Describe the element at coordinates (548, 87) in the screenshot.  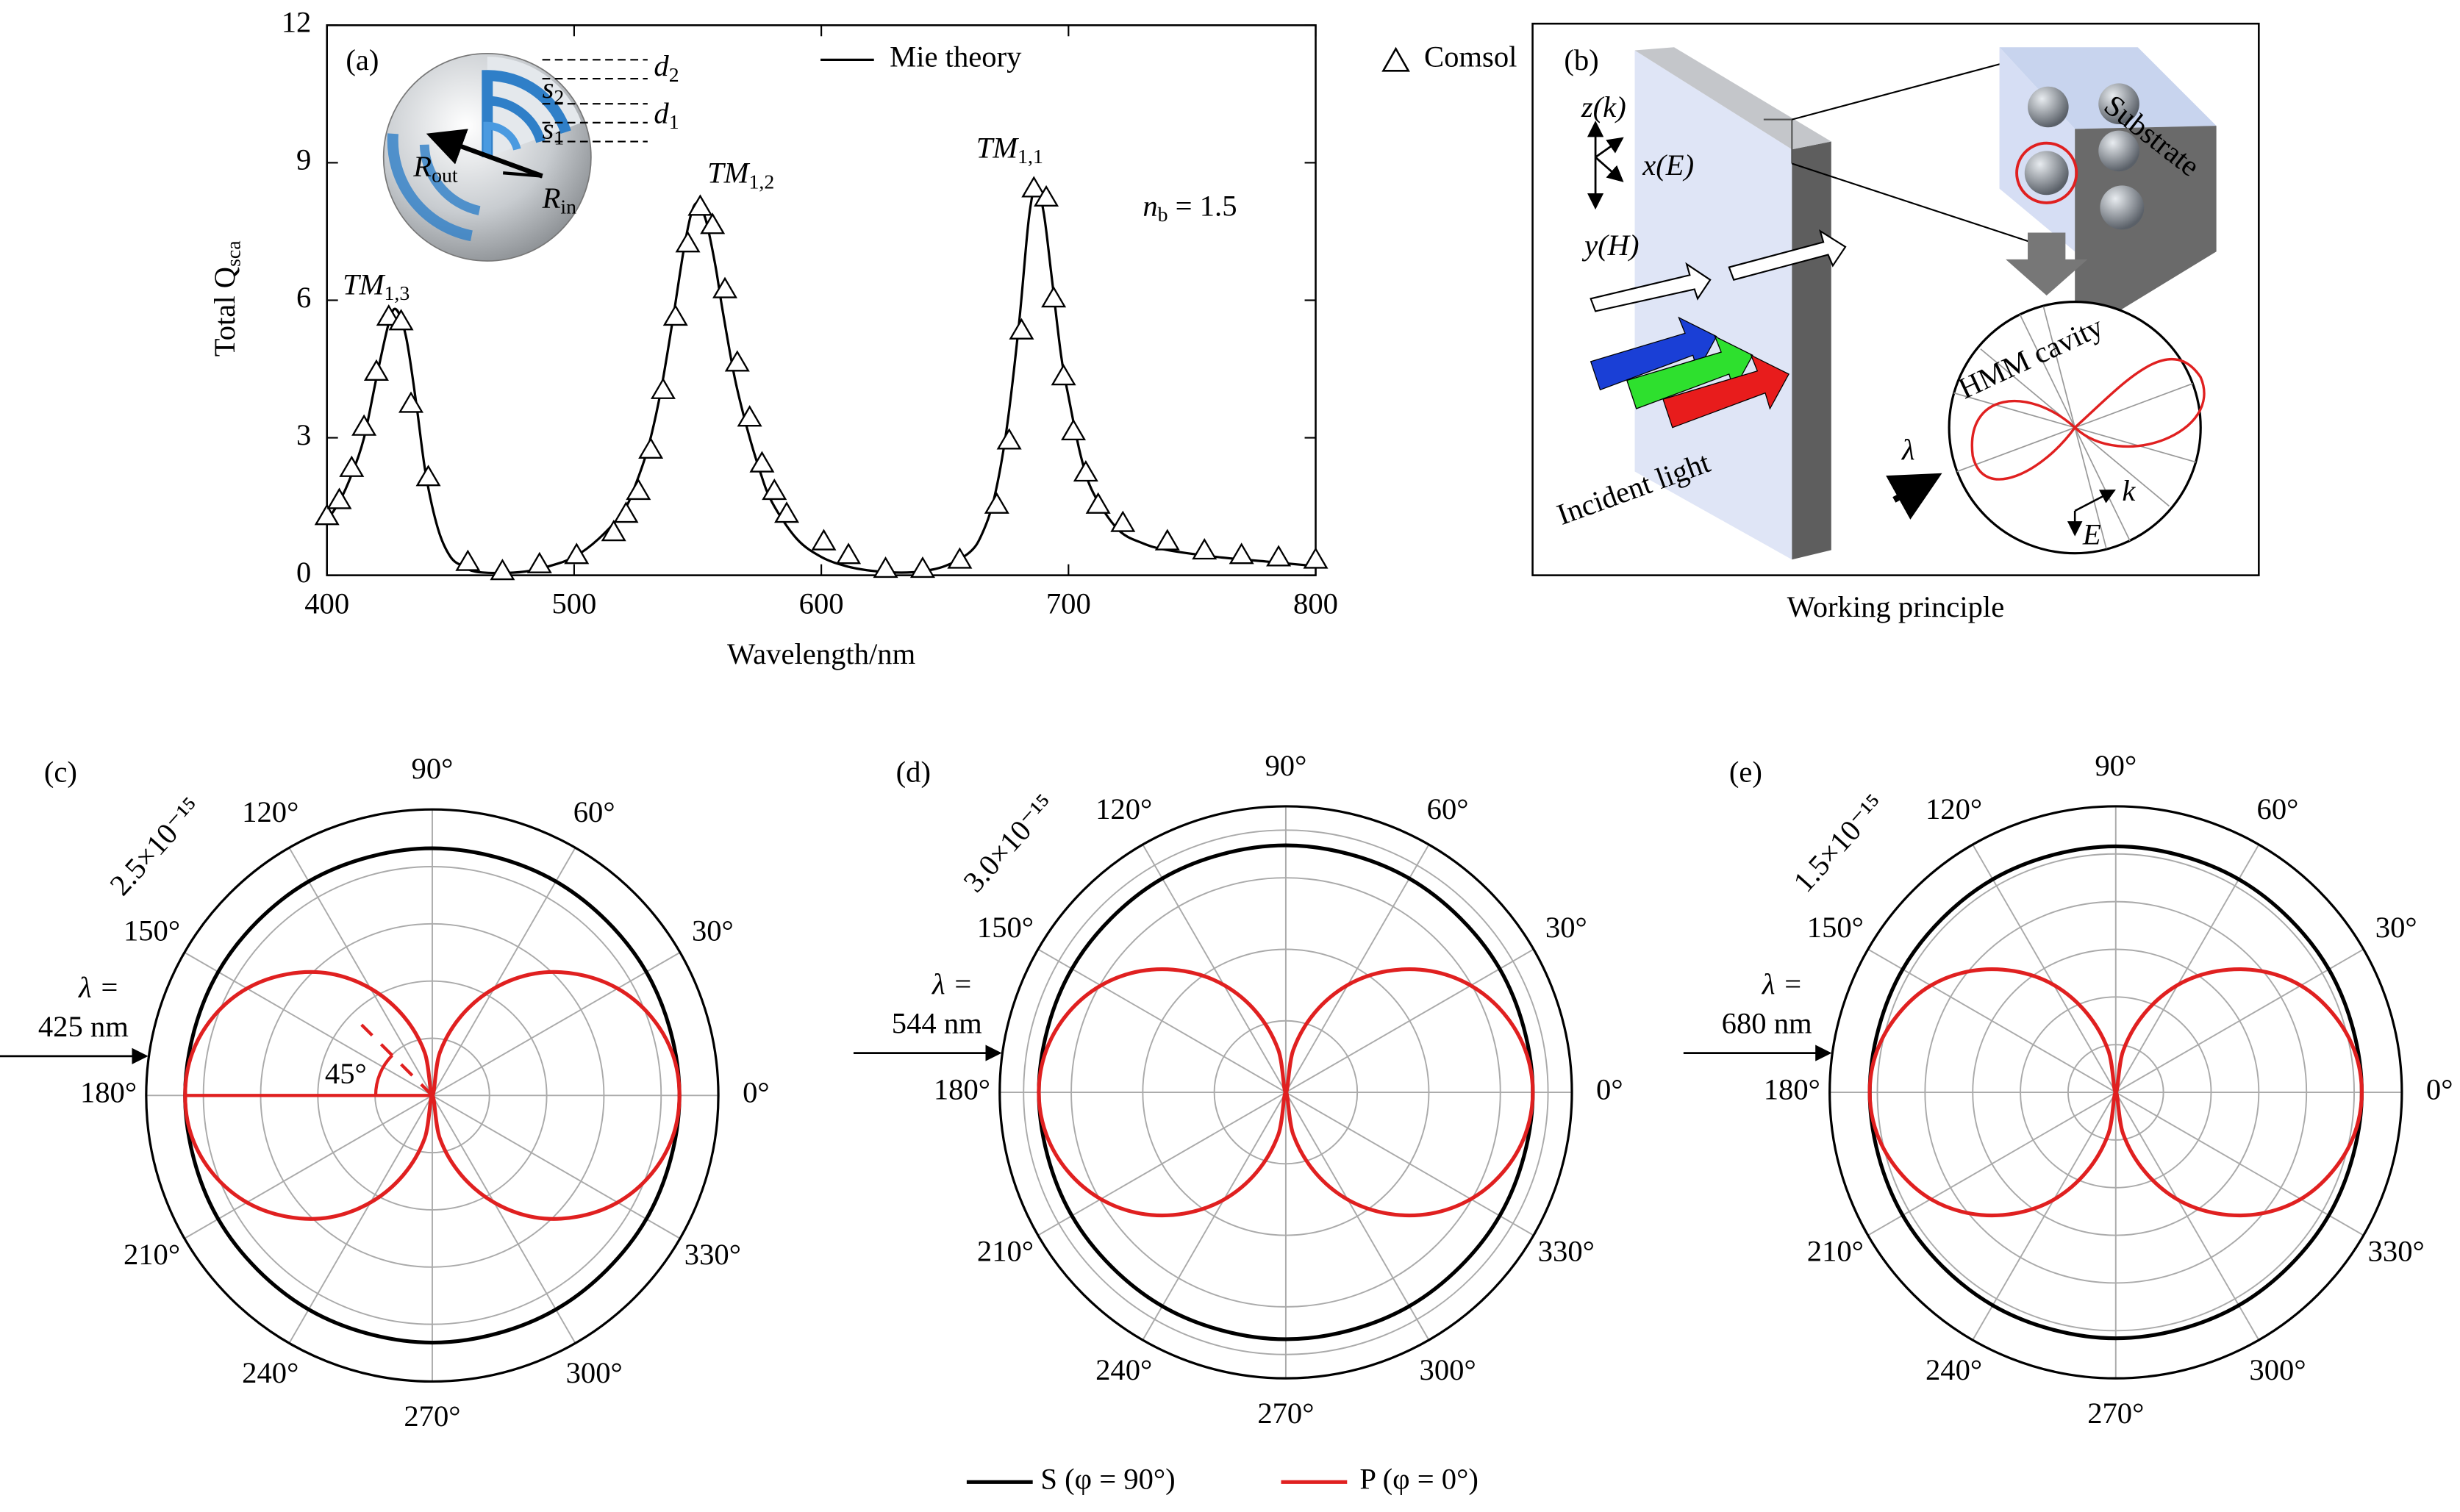
I see `inset-label-main: s` at that location.